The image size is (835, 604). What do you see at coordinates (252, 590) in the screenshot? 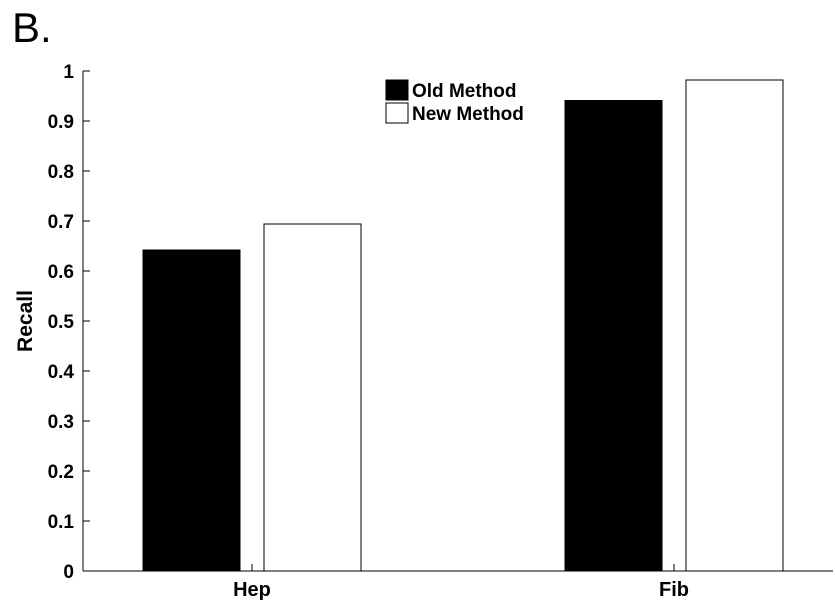
I see `x-tick-label-hep: Hep` at bounding box center [252, 590].